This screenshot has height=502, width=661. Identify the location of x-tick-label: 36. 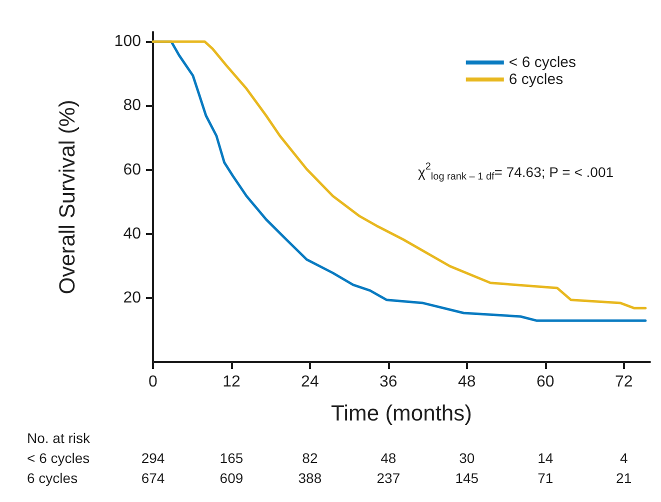
(389, 382).